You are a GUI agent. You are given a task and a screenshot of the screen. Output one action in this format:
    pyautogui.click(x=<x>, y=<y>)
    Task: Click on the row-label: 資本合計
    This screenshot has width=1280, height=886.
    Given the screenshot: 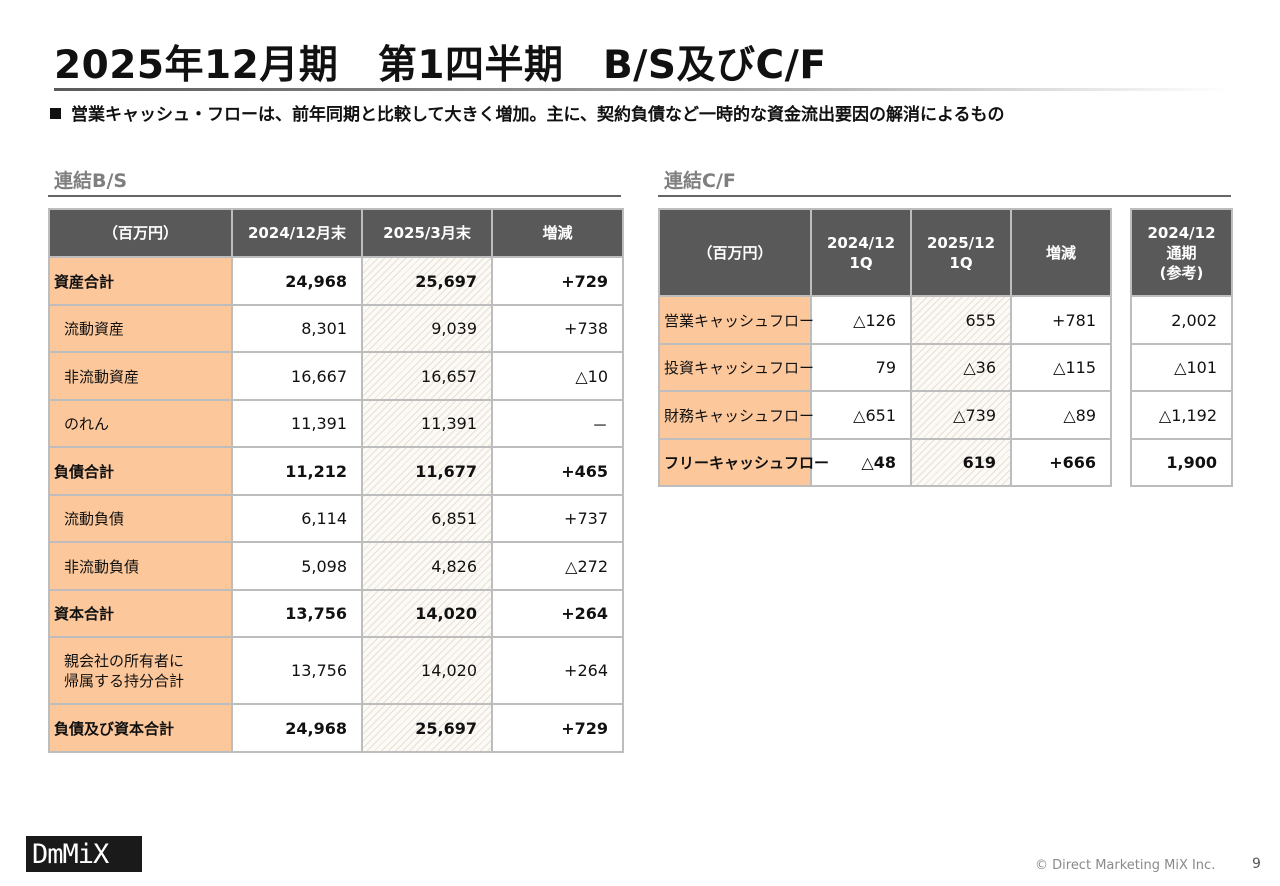 What is the action you would take?
    pyautogui.click(x=140, y=613)
    